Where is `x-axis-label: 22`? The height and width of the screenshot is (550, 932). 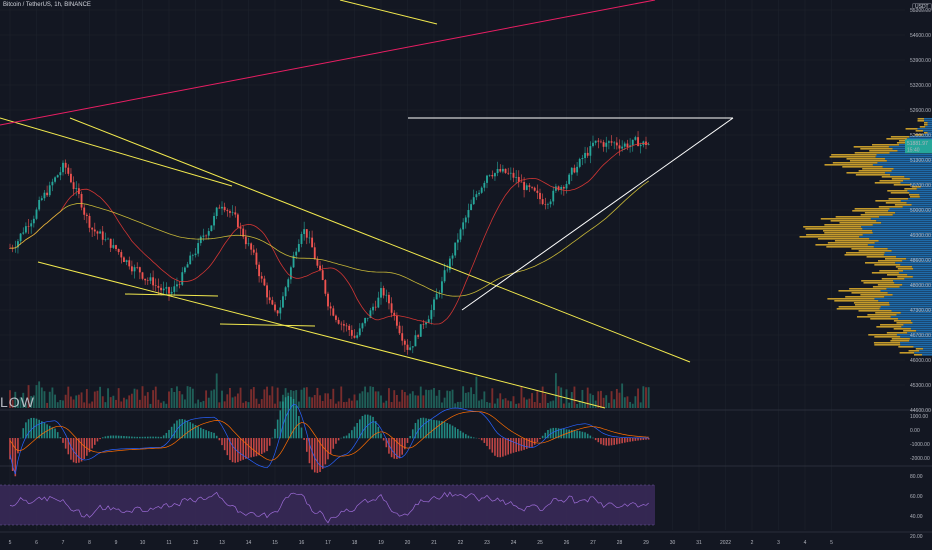 x-axis-label: 22 is located at coordinates (461, 543).